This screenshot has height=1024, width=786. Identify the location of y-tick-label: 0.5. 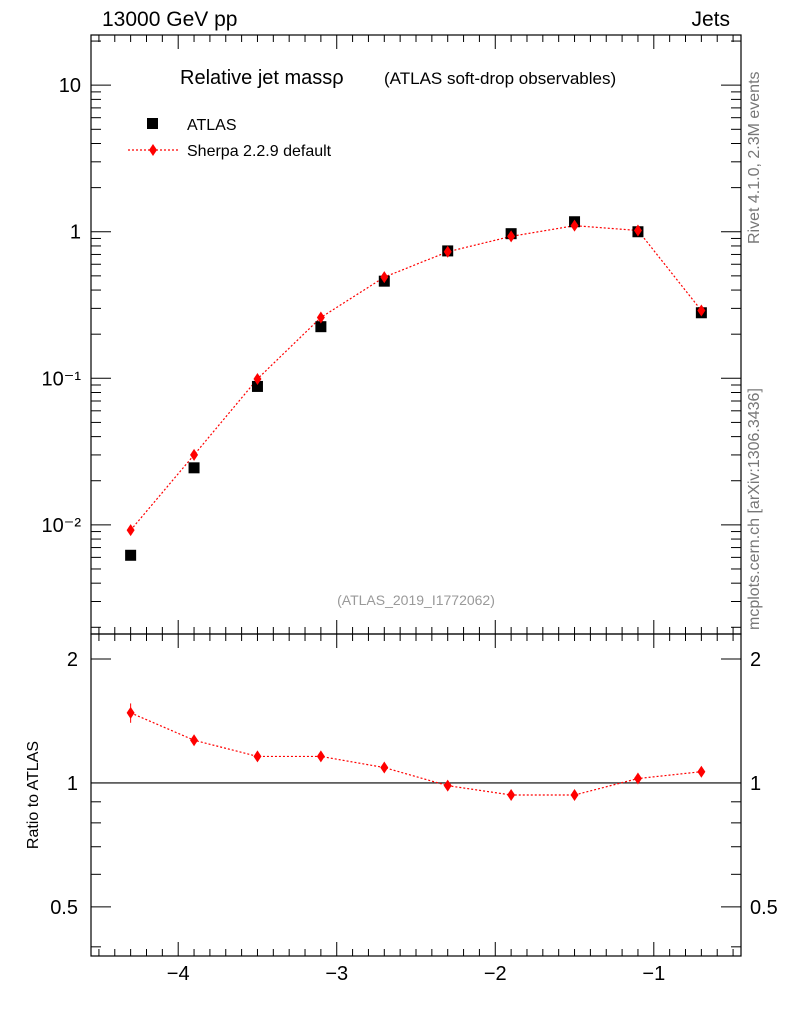
(64, 908).